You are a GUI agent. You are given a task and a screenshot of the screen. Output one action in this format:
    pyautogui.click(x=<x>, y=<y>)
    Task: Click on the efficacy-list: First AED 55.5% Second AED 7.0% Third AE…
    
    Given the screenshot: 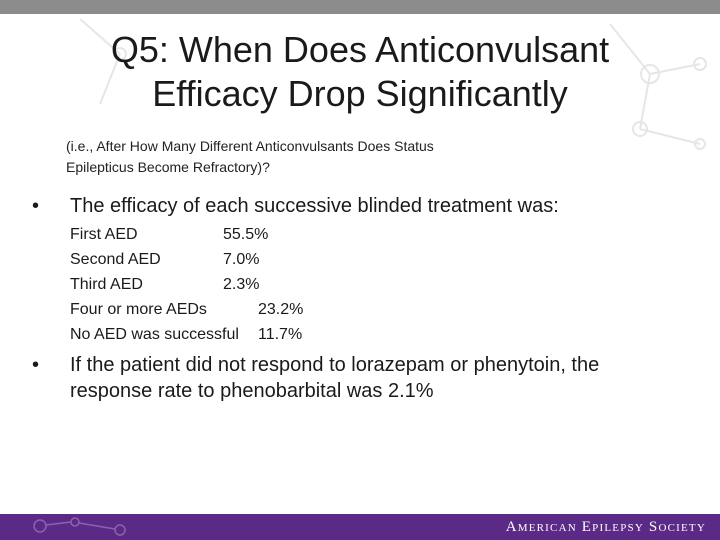 What is the action you would take?
    pyautogui.click(x=220, y=284)
    